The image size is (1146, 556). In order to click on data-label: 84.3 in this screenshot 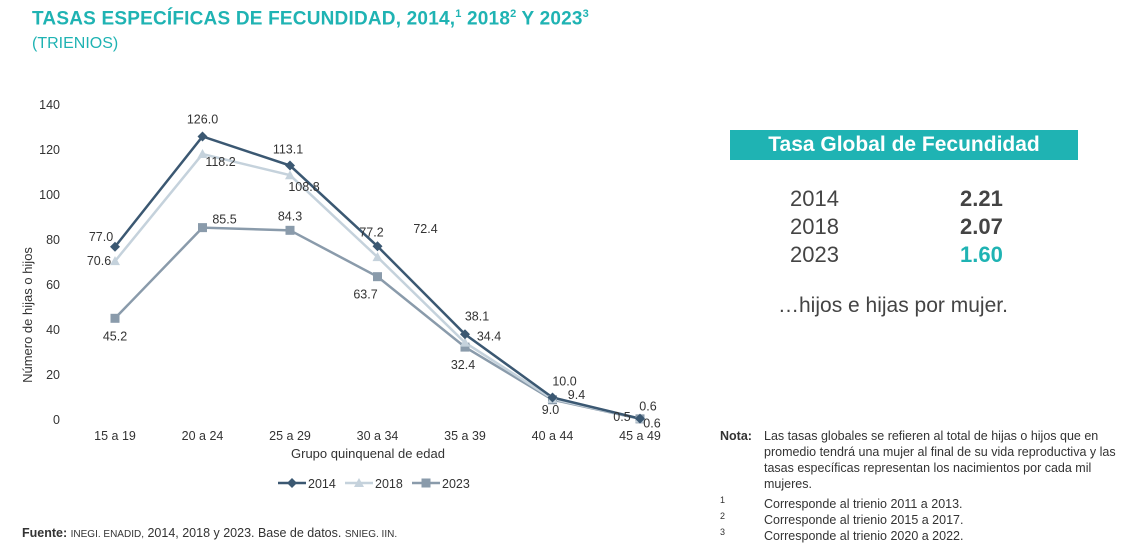, I will do `click(290, 216)`.